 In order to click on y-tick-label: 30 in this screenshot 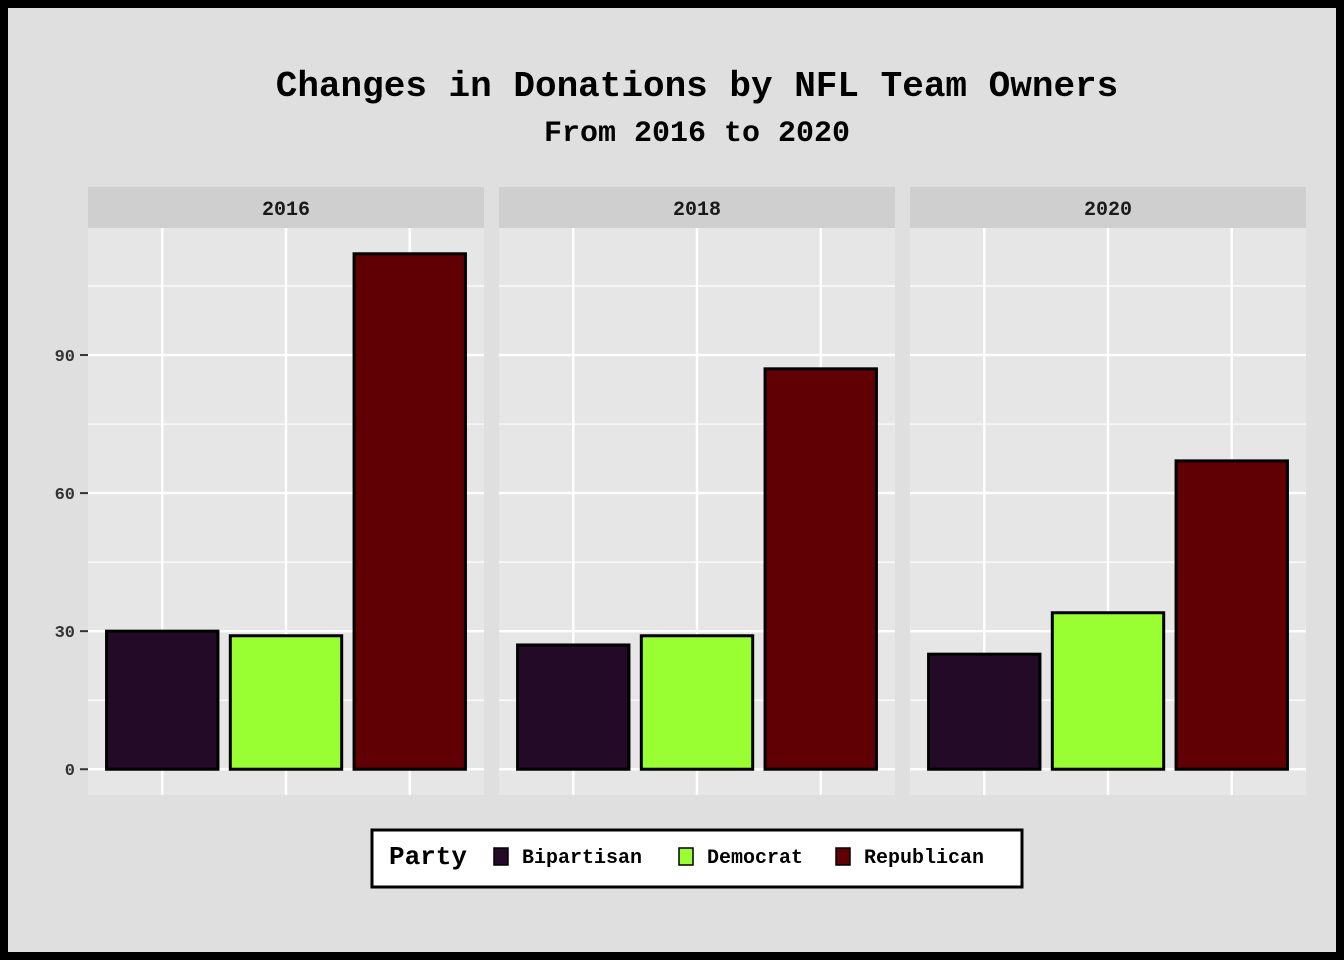, I will do `click(65, 633)`.